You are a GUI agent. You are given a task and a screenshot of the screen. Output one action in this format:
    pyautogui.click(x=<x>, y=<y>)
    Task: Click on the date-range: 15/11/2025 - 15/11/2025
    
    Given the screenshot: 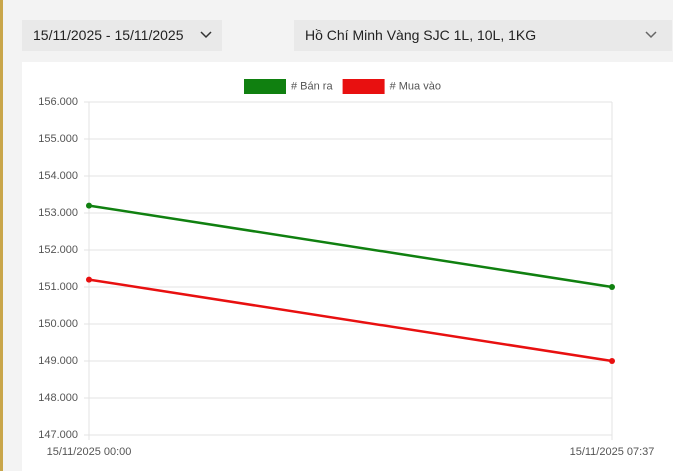 What is the action you would take?
    pyautogui.click(x=108, y=35)
    